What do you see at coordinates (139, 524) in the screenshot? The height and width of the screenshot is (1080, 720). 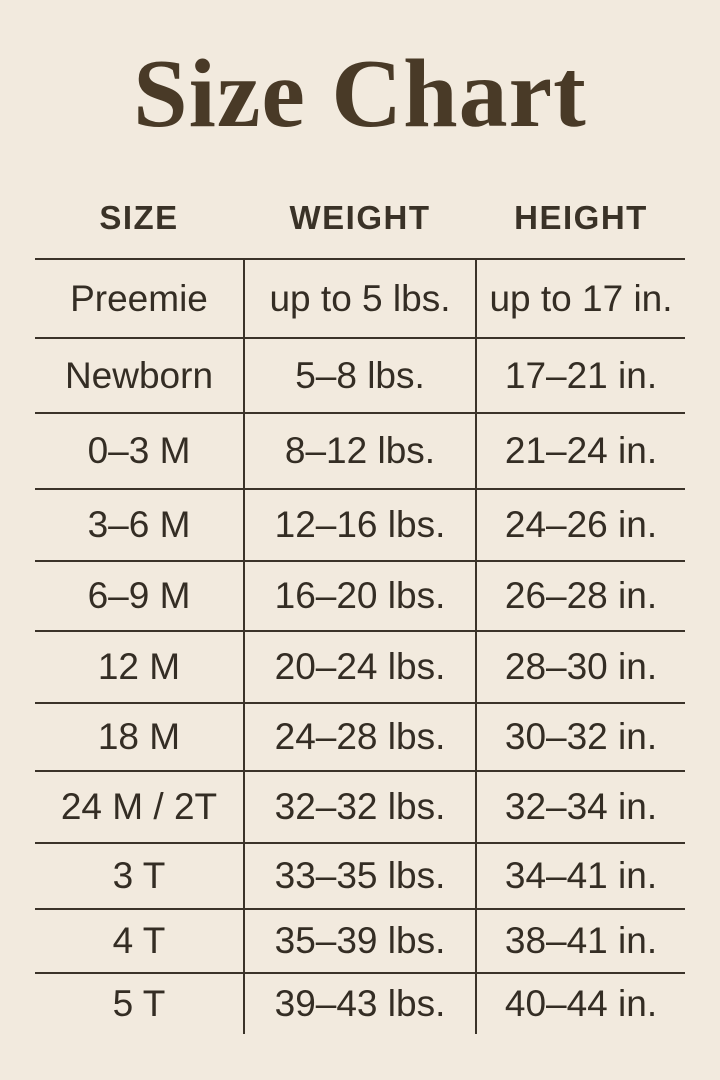 I see `size-cell: 3–6 M` at bounding box center [139, 524].